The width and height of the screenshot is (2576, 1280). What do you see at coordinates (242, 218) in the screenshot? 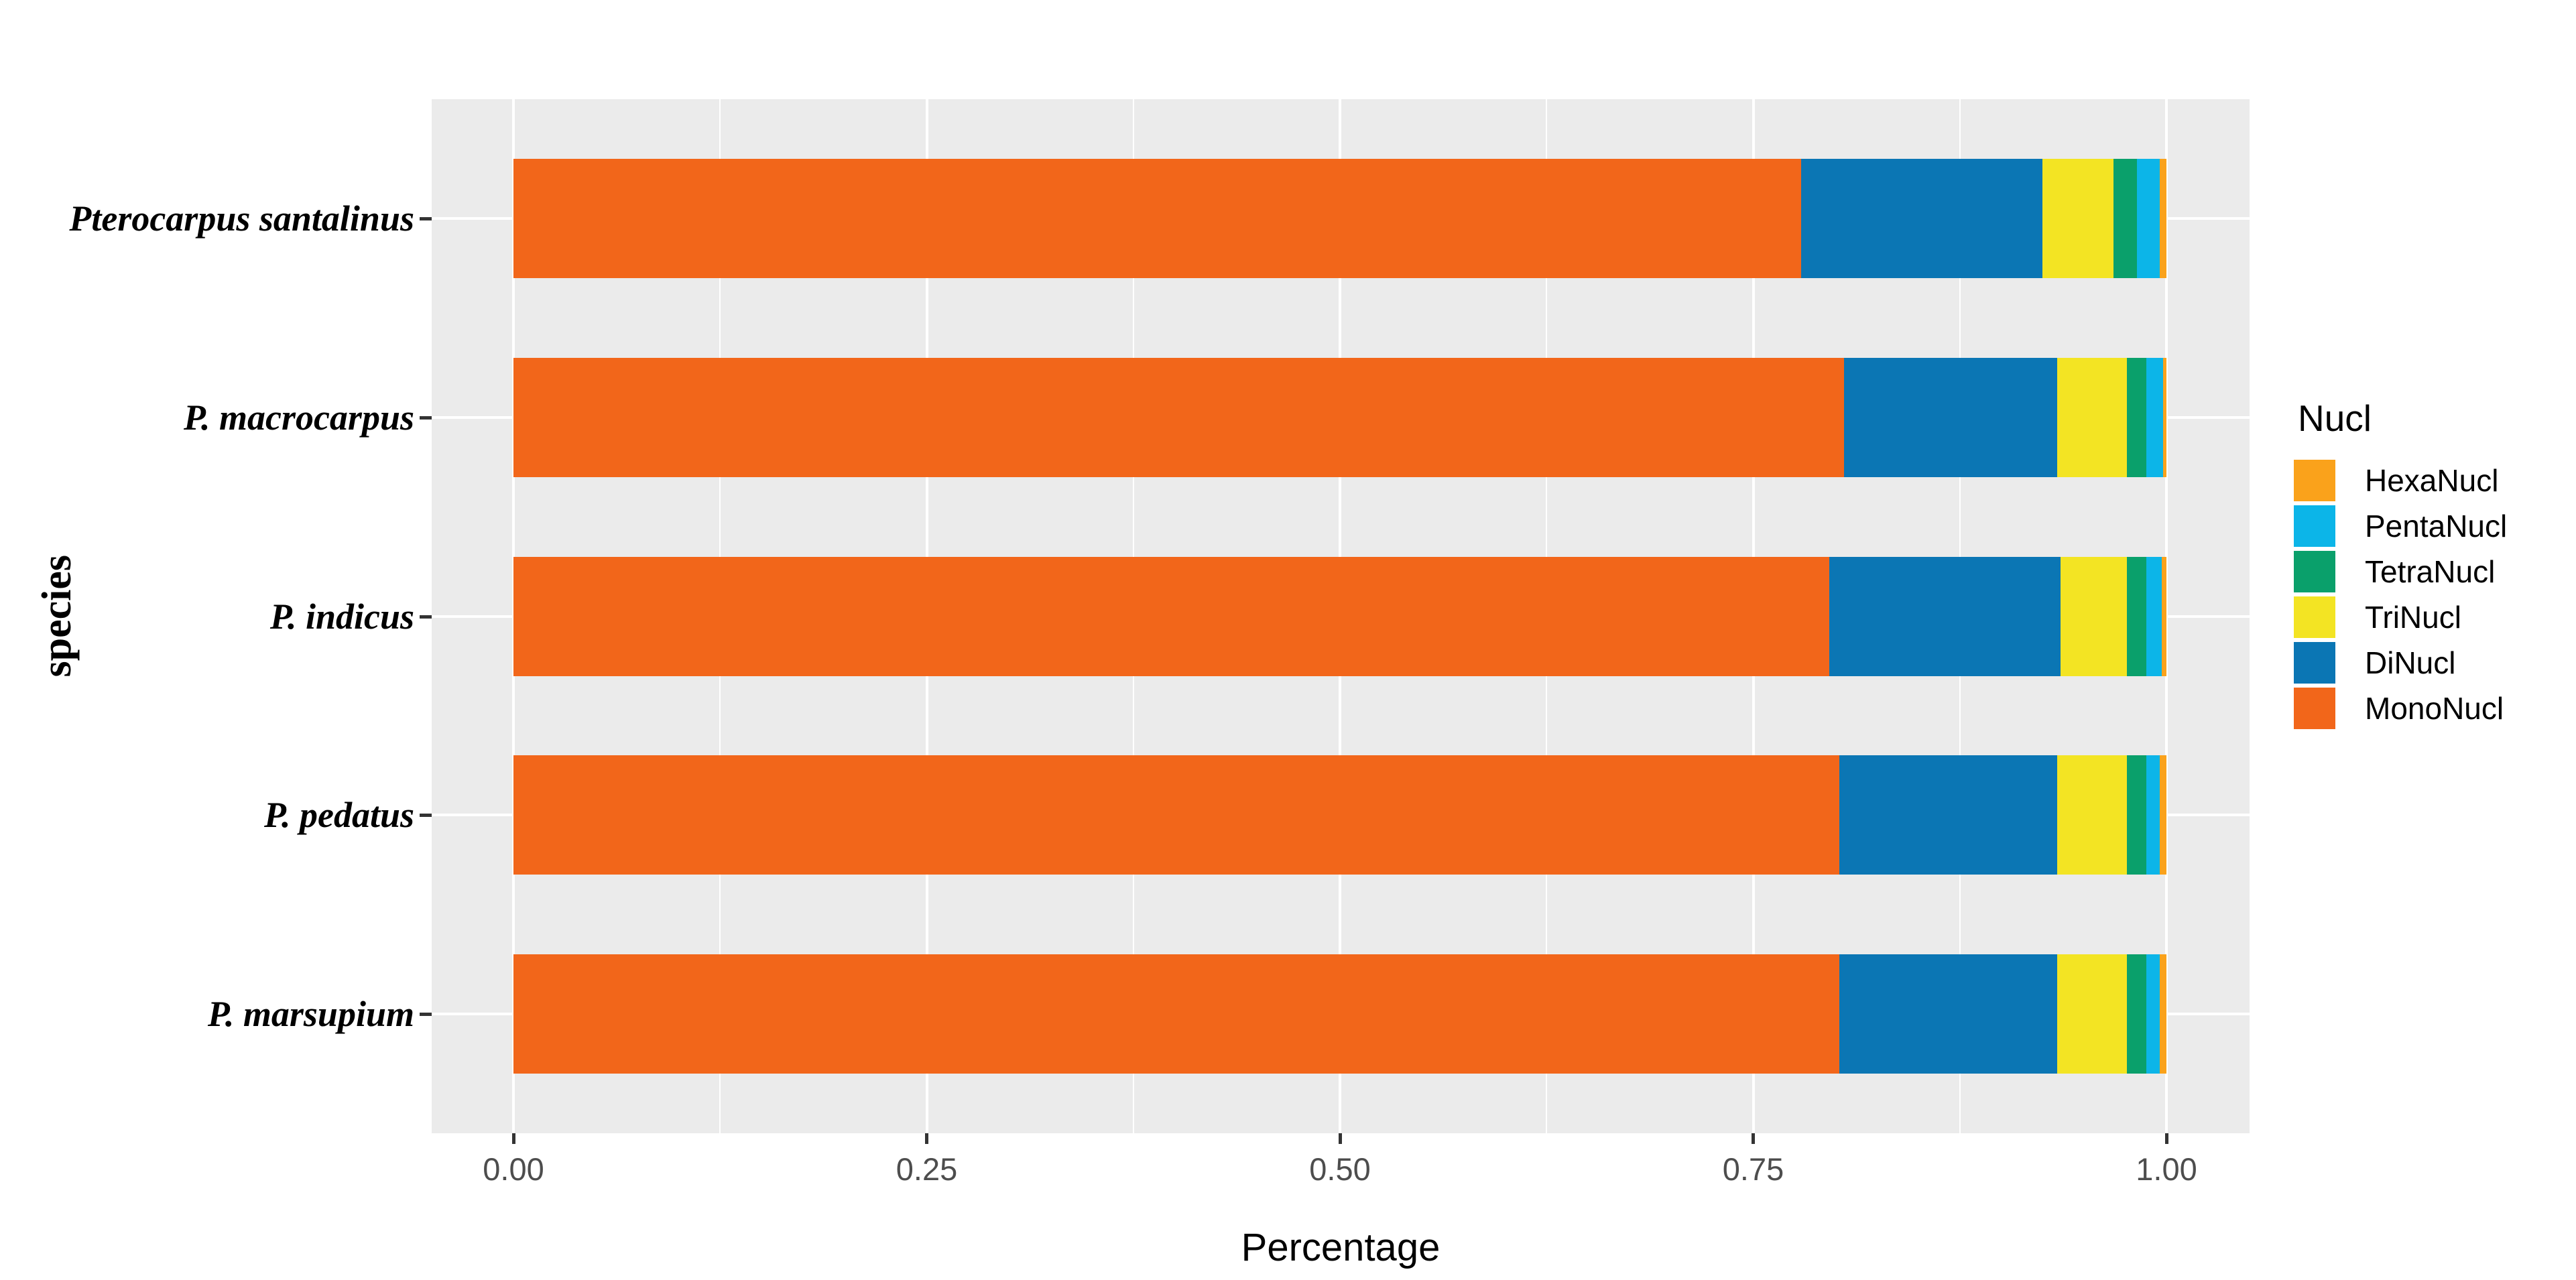
I see `y-tick-label-species: Pterocarpus santalinus` at bounding box center [242, 218].